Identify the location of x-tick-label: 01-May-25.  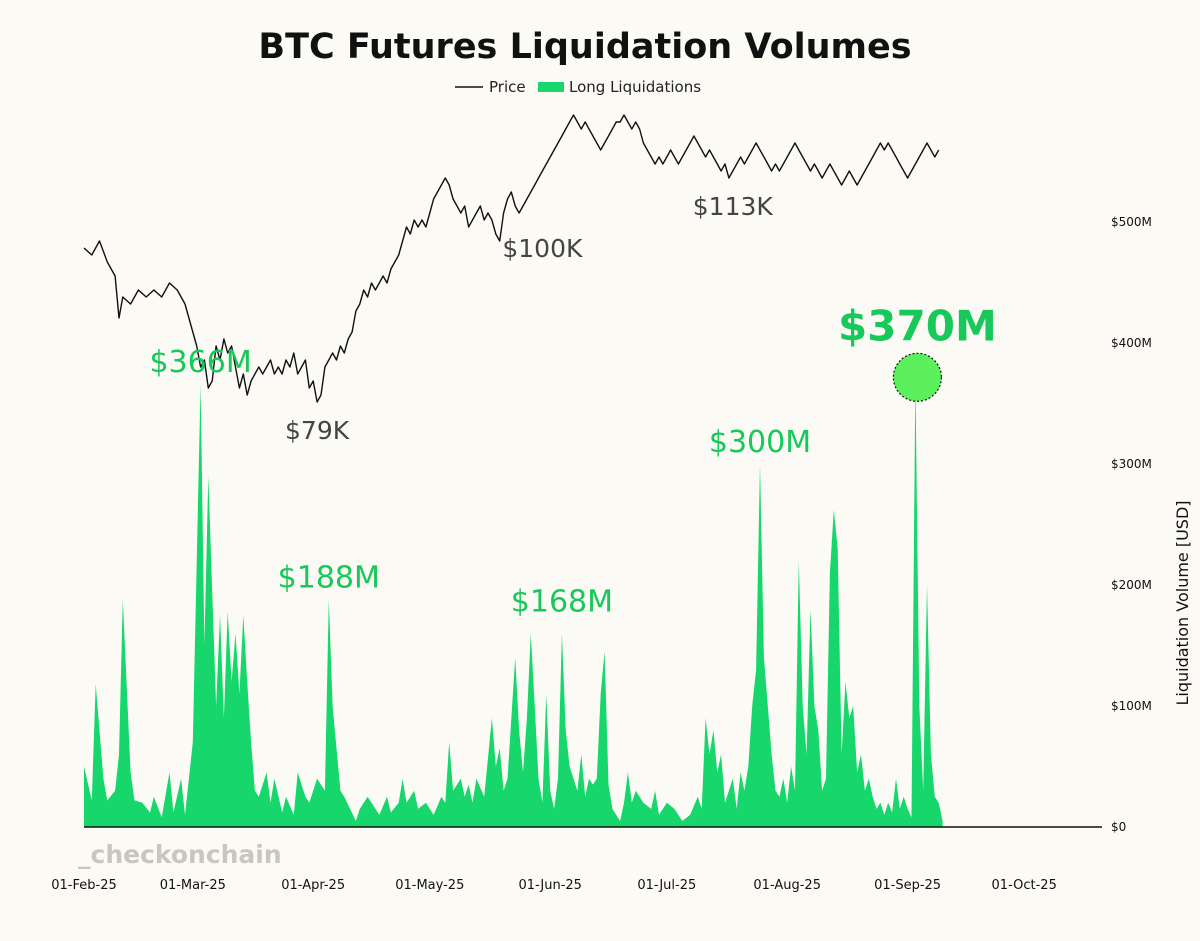
(429, 885).